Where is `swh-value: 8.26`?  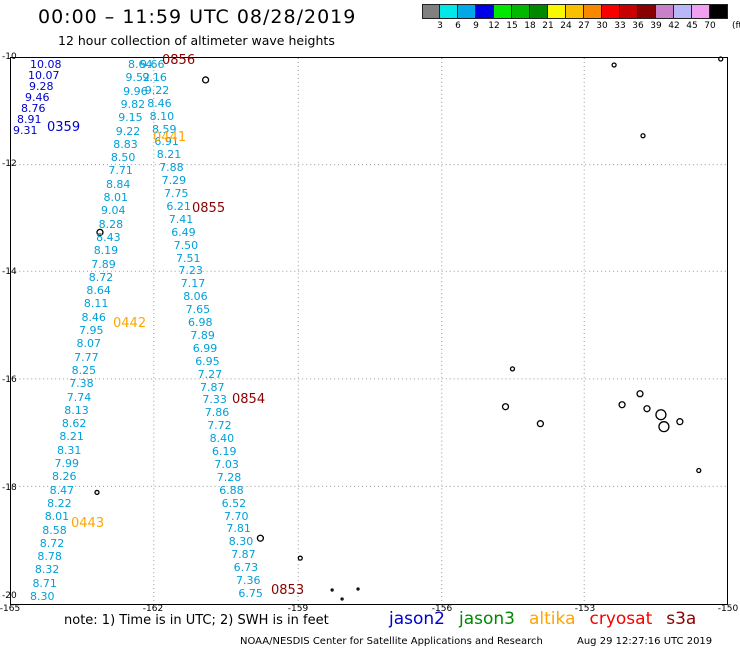
swh-value: 8.26 is located at coordinates (64, 477).